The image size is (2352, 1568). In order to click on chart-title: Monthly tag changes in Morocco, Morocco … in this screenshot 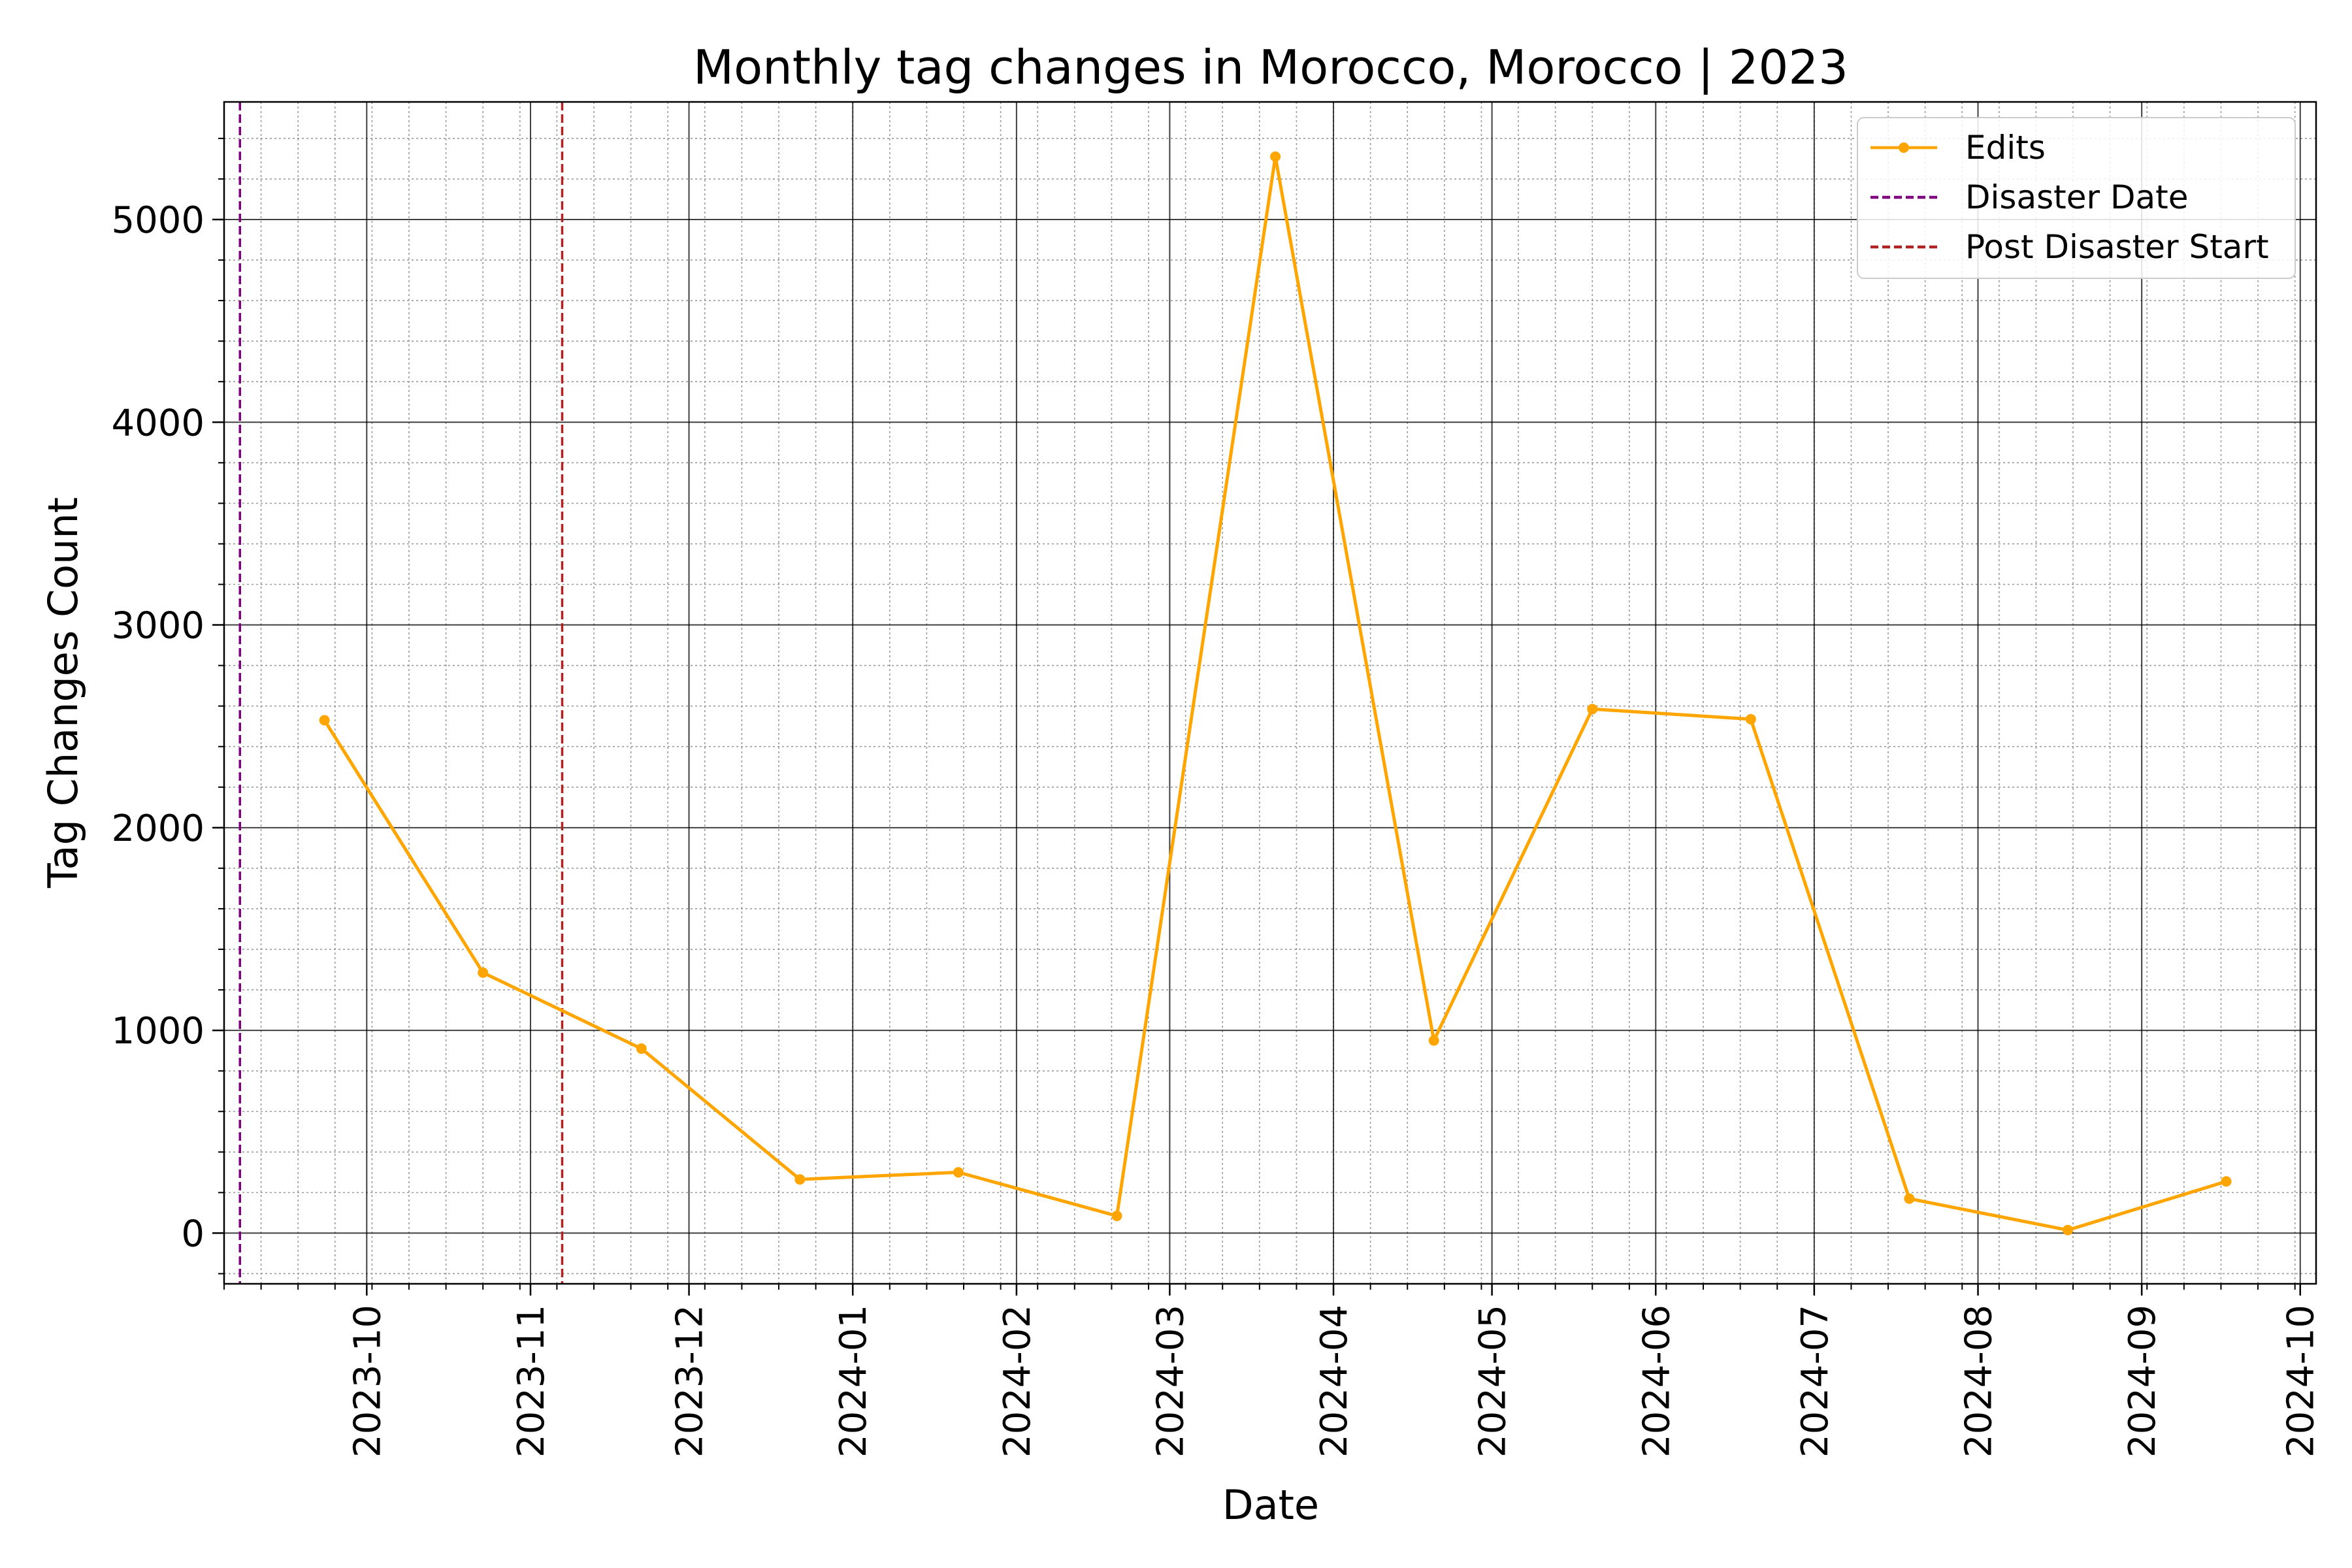, I will do `click(1270, 67)`.